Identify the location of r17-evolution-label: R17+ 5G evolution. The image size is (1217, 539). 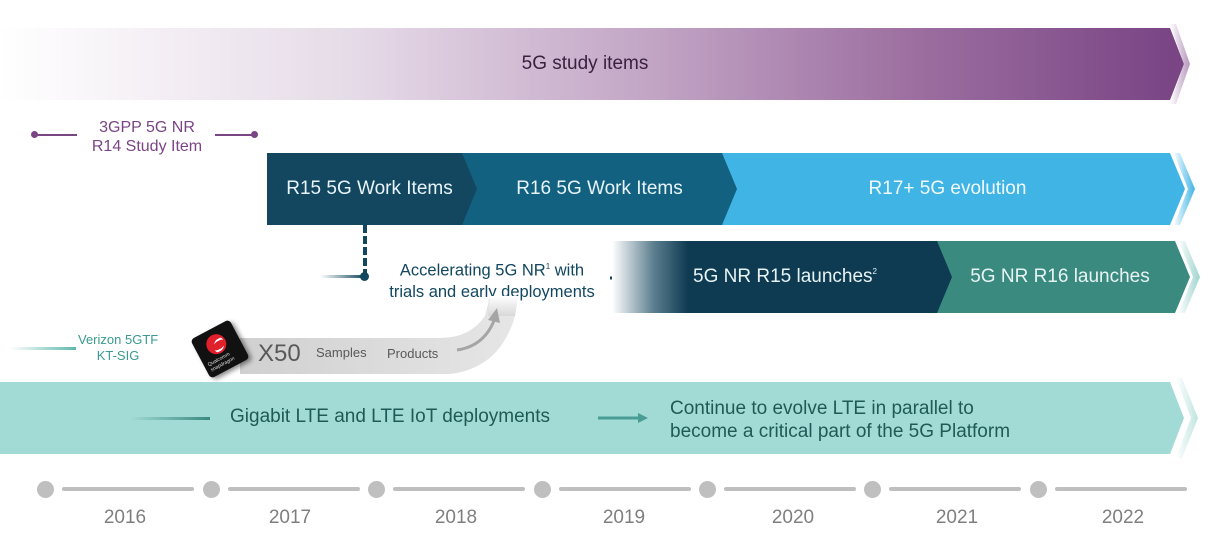
(947, 188).